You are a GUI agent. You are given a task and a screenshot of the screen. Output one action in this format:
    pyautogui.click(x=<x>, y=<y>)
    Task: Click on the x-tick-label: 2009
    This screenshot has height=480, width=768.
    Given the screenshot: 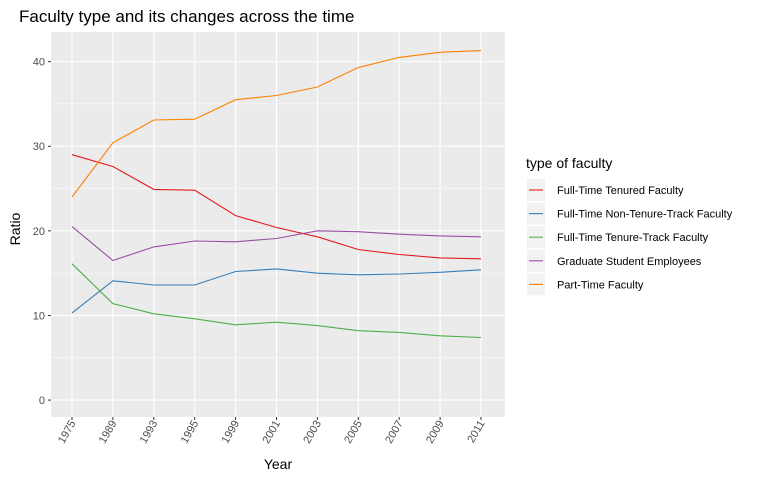 What is the action you would take?
    pyautogui.click(x=435, y=432)
    